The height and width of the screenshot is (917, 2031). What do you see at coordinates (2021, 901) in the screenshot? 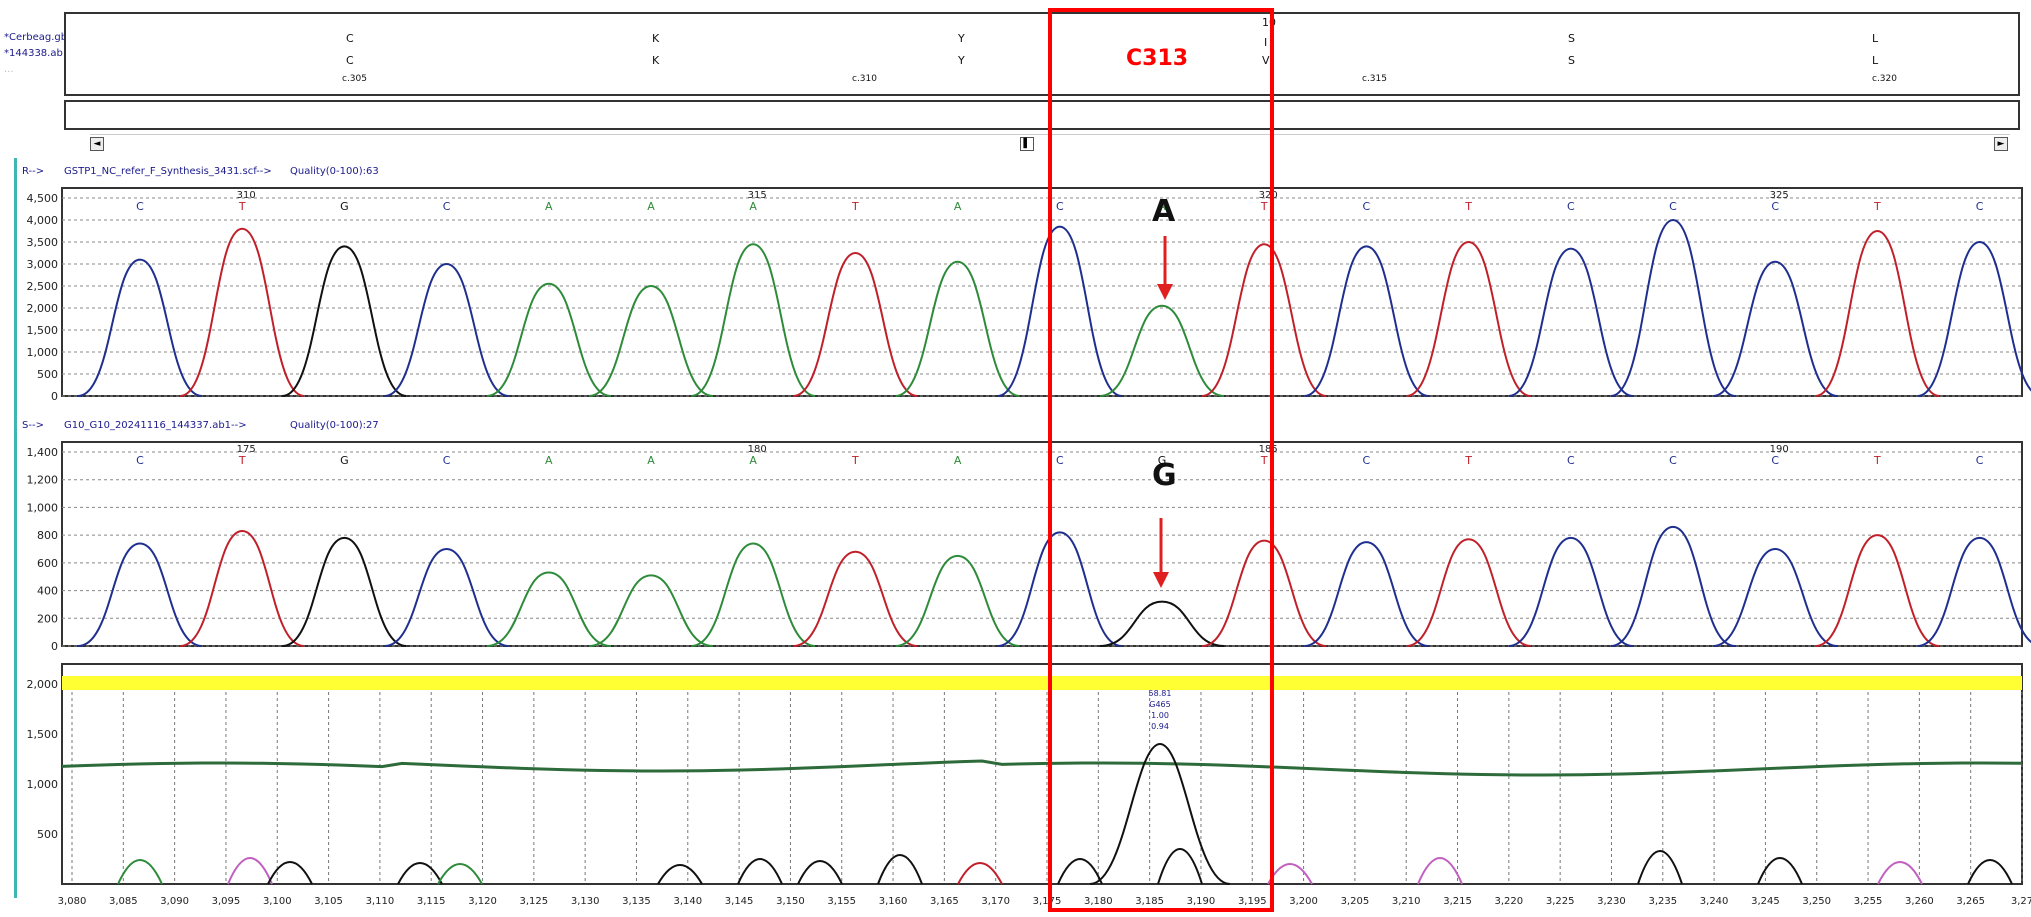
I see `x-tick-label: 3,27` at bounding box center [2021, 901].